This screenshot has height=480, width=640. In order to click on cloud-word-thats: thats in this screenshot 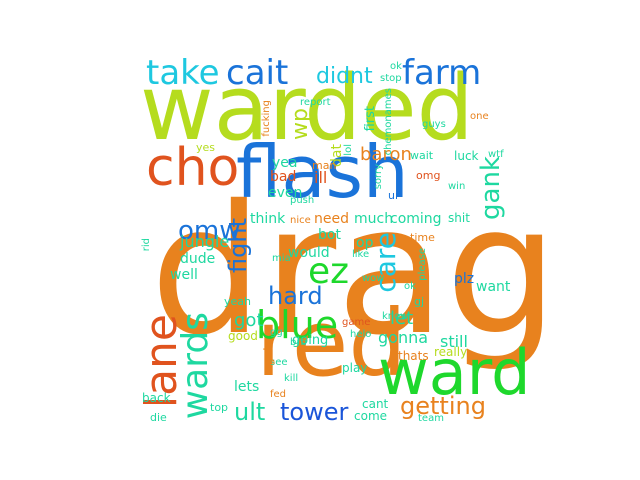, I will do `click(413, 356)`.